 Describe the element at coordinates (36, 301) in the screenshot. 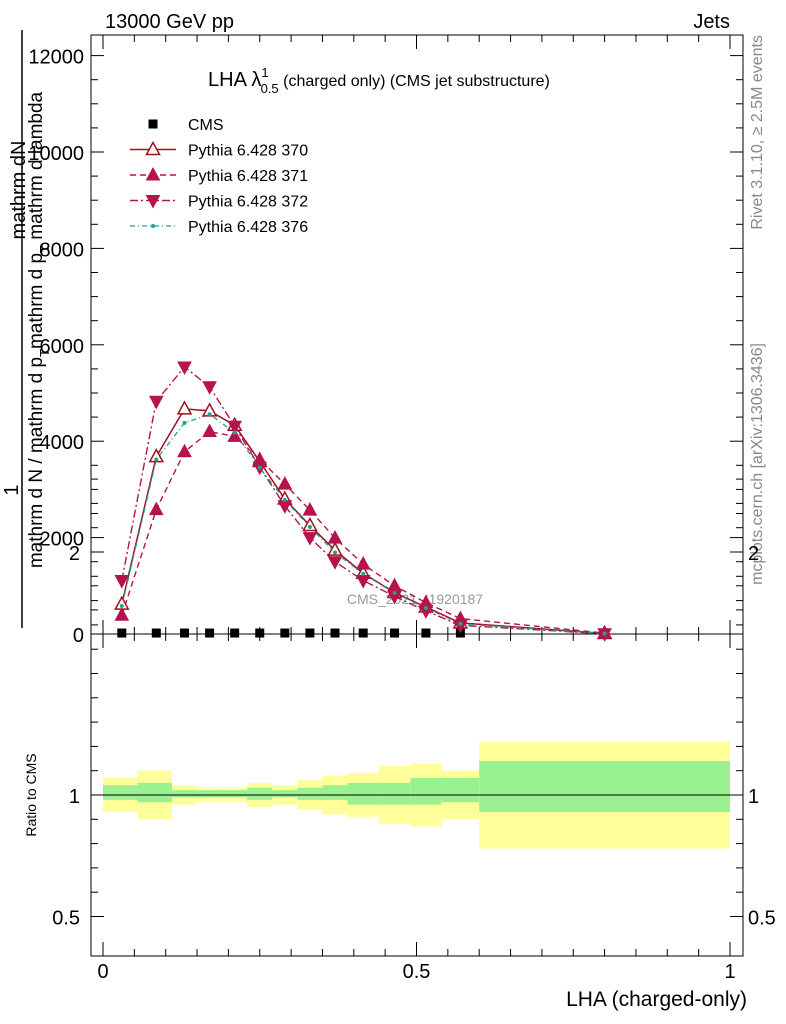

I see `ylabel-denom-part2: mathrm d p` at that location.